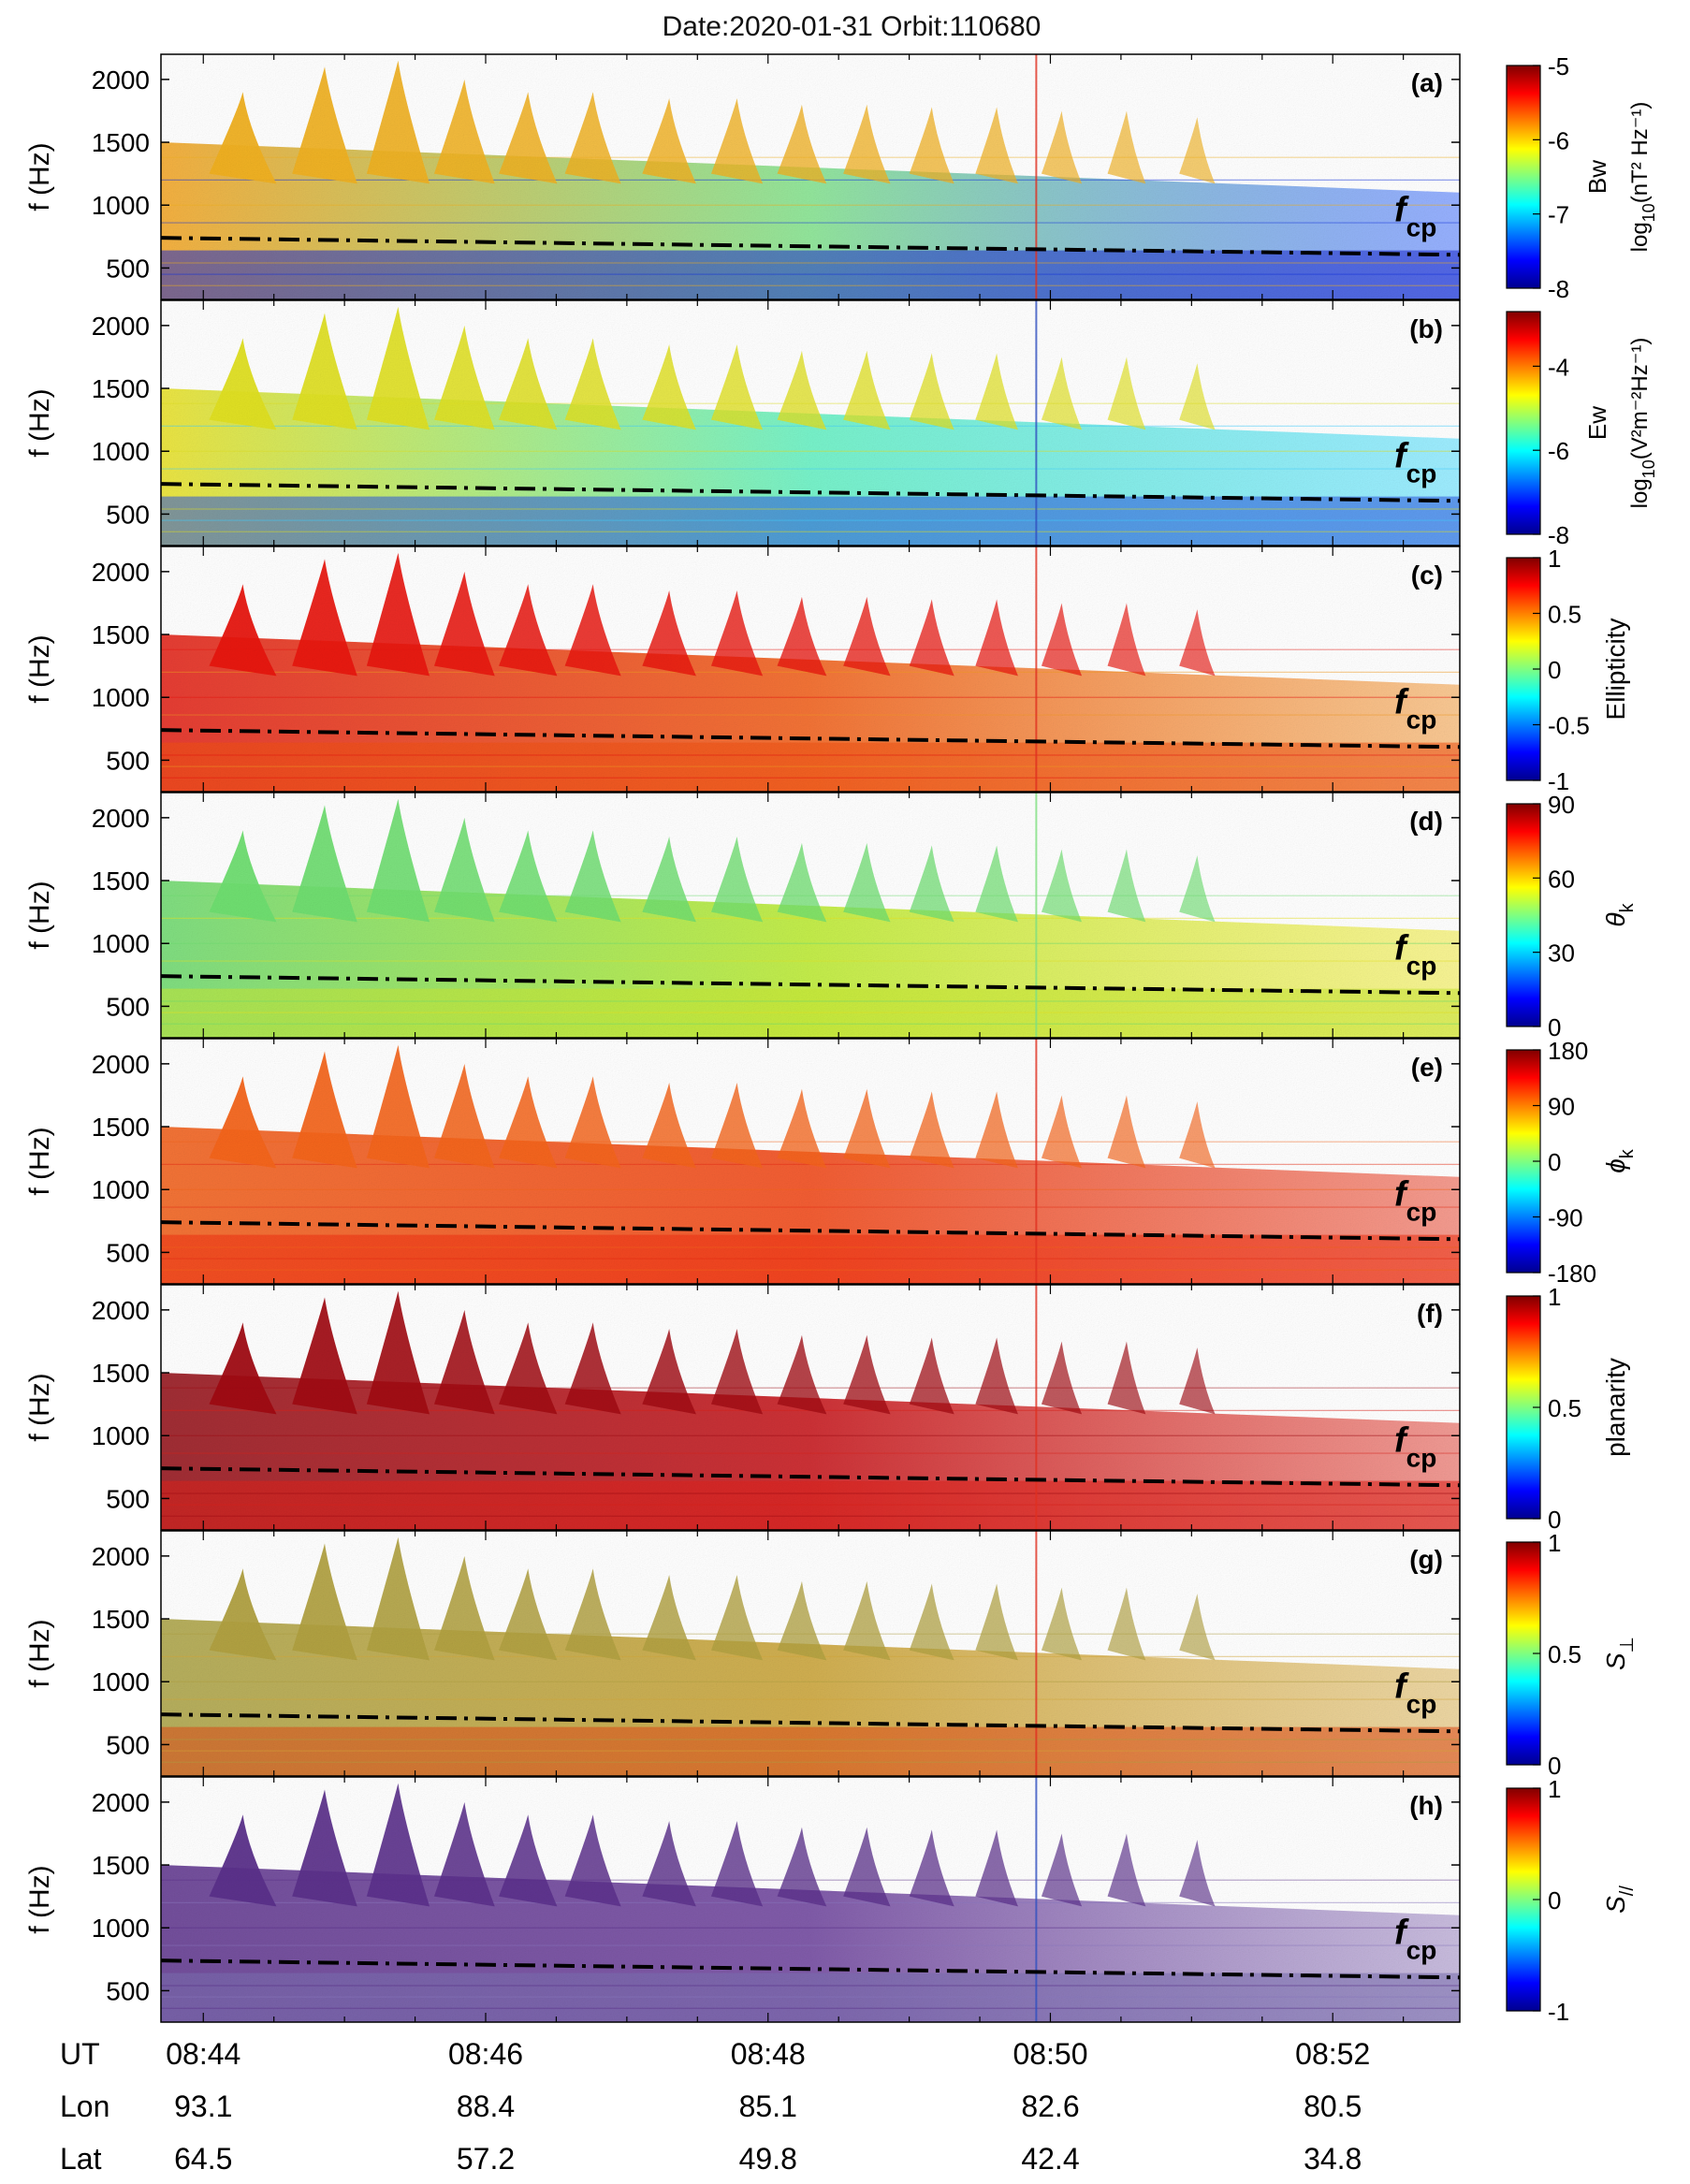 The height and width of the screenshot is (2184, 1690). What do you see at coordinates (1615, 1407) in the screenshot?
I see `colorbar-label: planarity` at bounding box center [1615, 1407].